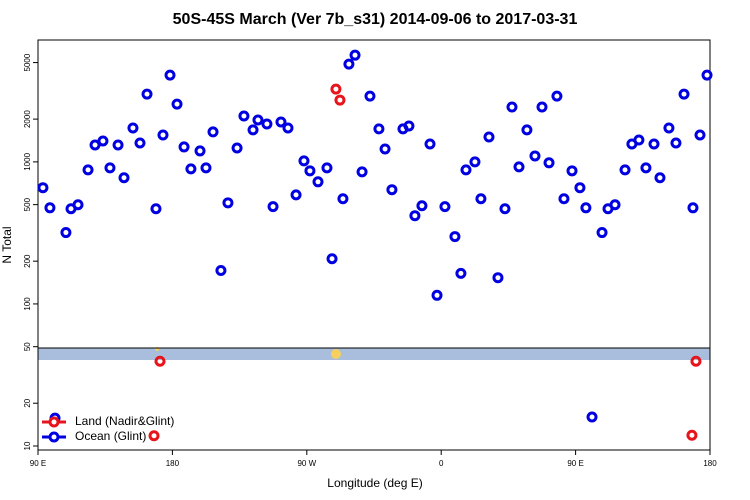  I want to click on spot, so click(336, 354).